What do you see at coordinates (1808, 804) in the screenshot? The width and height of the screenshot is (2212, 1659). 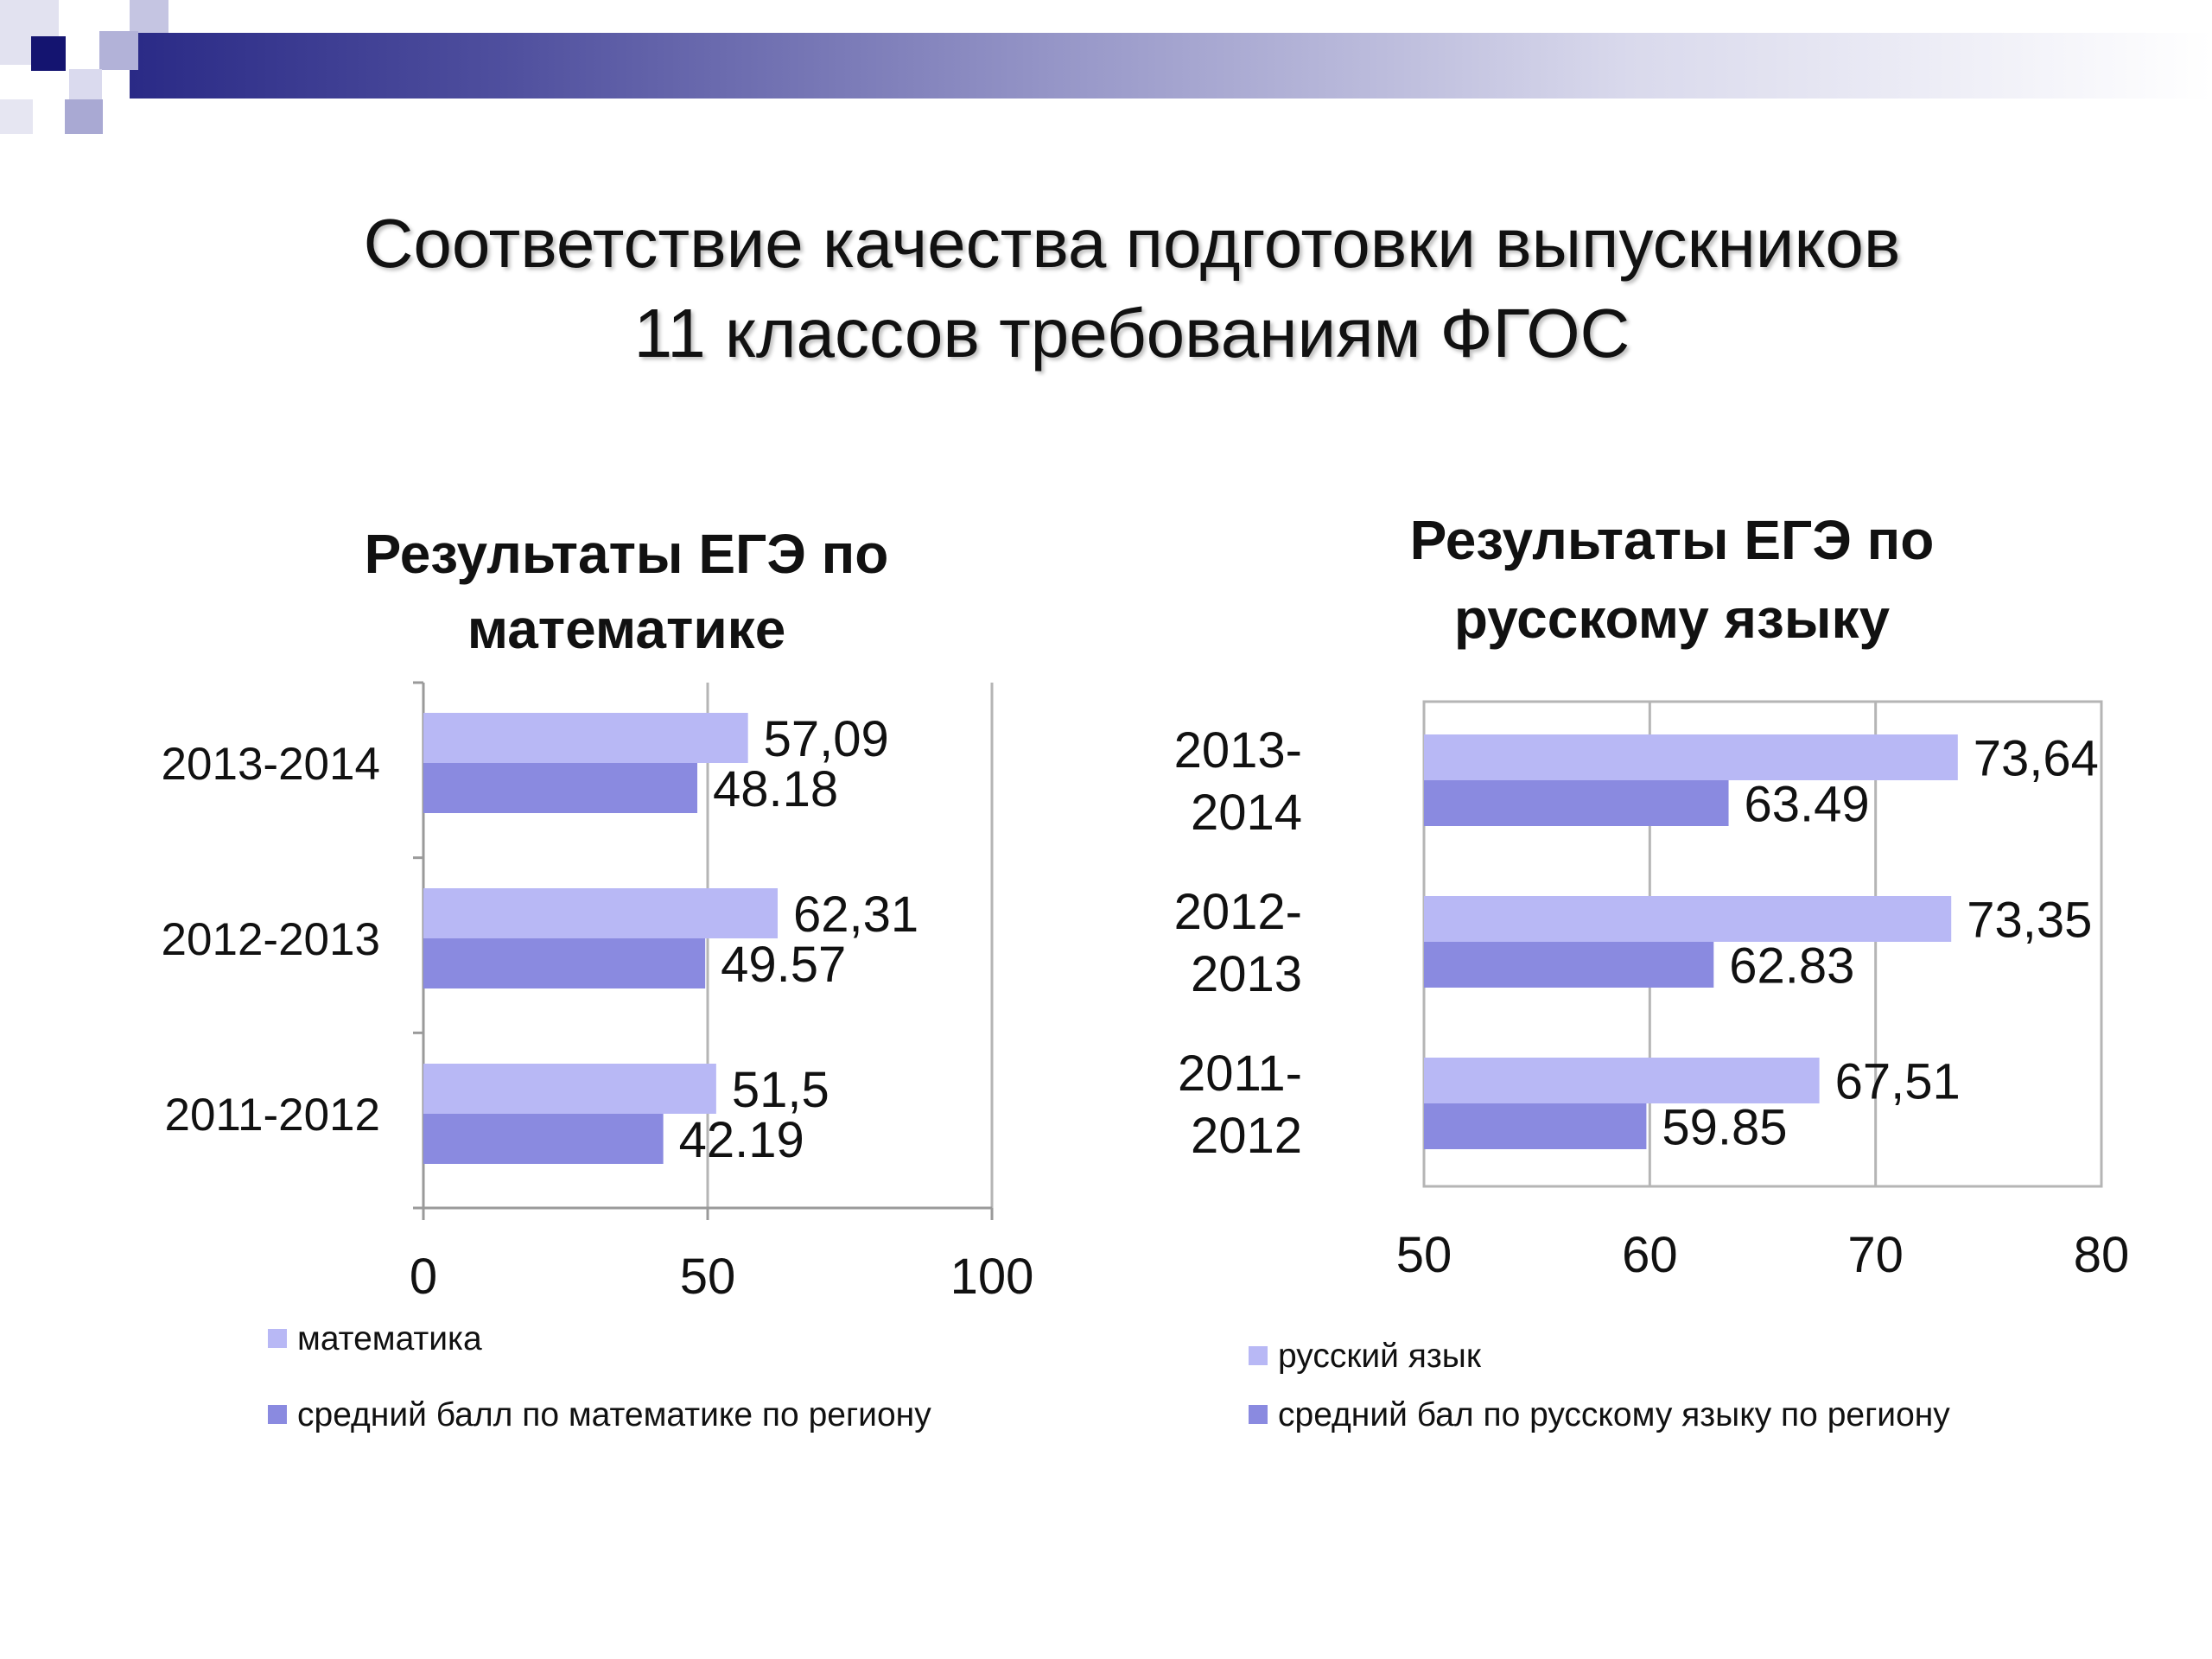 I see `data-label: 63.49` at bounding box center [1808, 804].